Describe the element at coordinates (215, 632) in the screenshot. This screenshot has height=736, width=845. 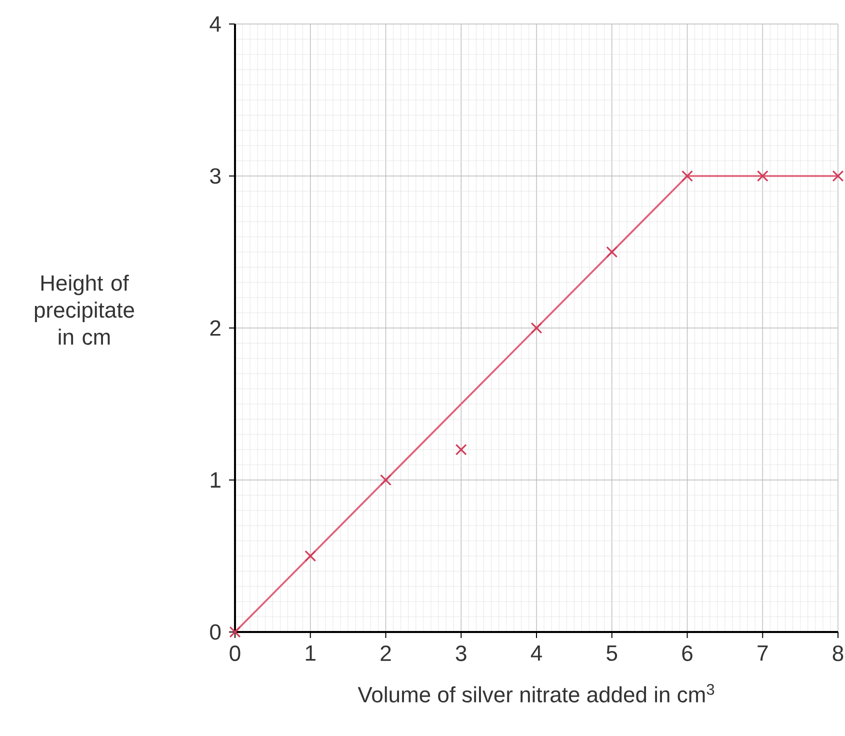
I see `y-tick-label: 0` at that location.